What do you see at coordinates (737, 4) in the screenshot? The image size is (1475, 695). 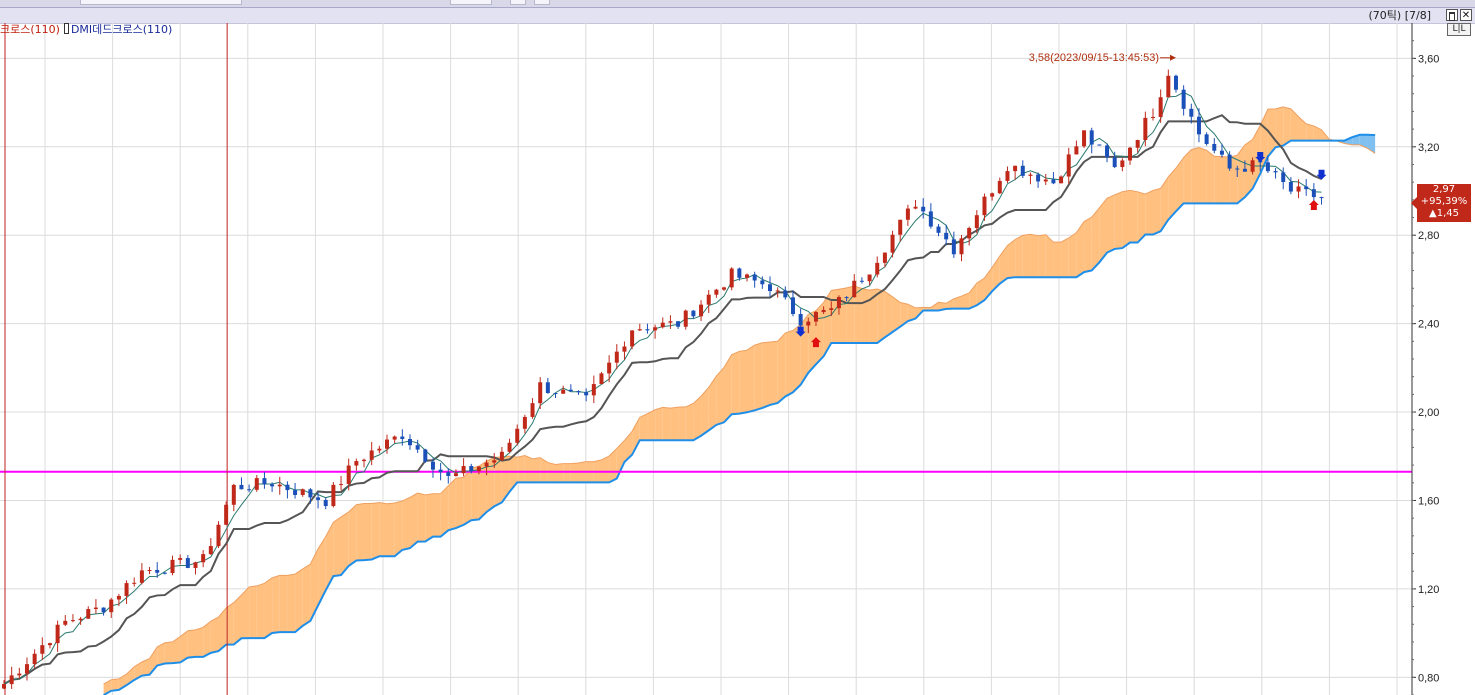 I see `top-toolbar-strip` at bounding box center [737, 4].